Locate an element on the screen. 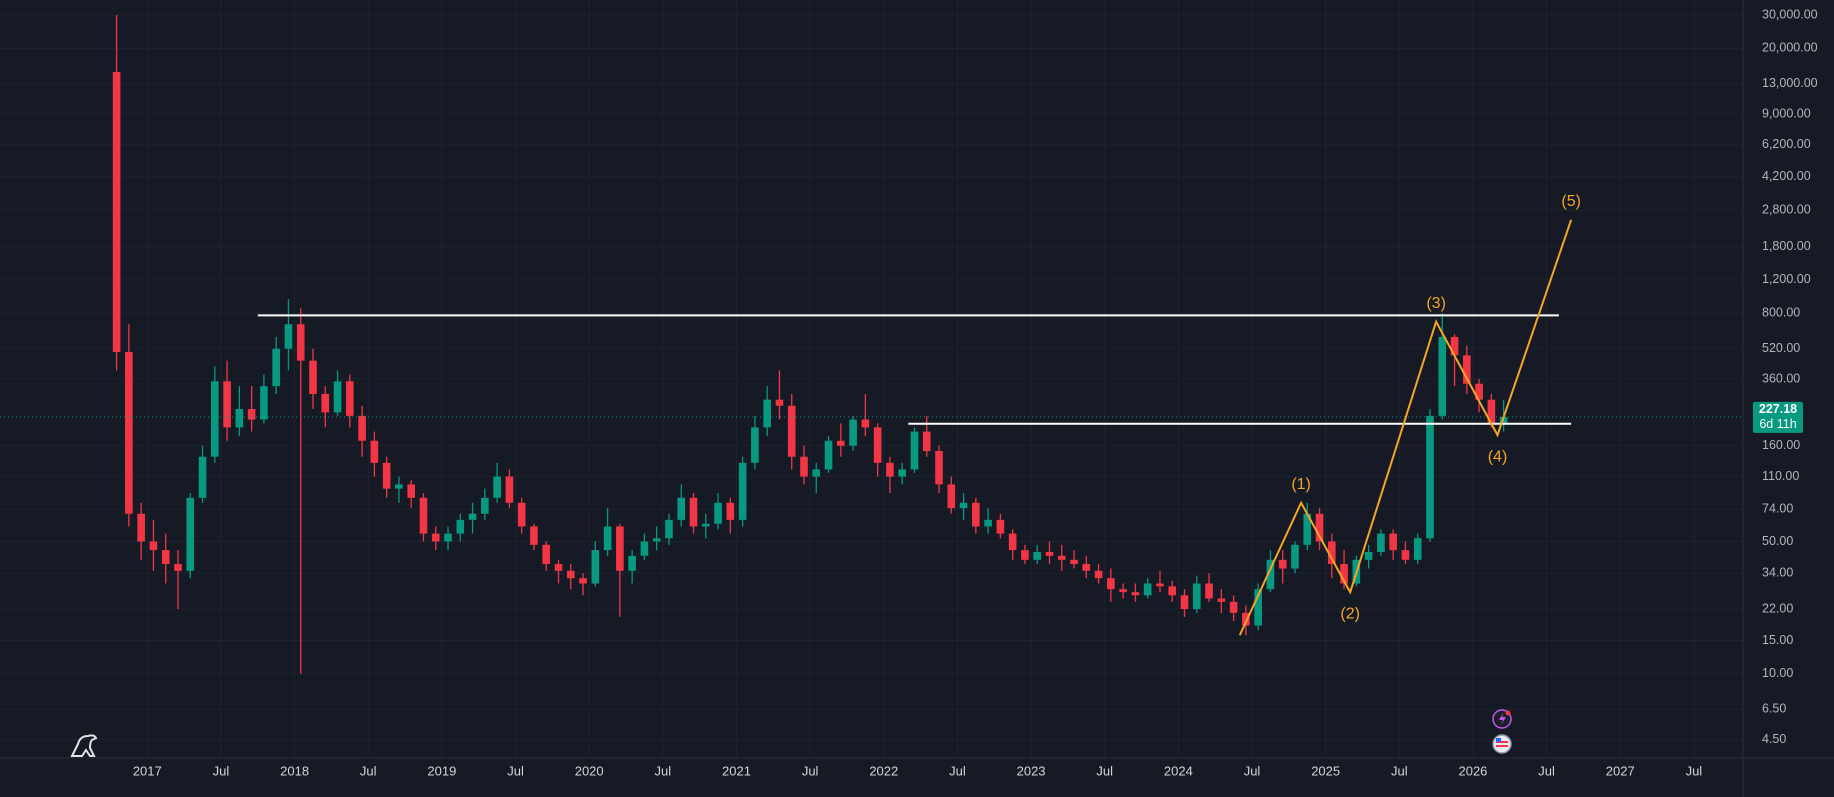 Image resolution: width=1834 pixels, height=797 pixels. y-tick-label: 1,800.00 is located at coordinates (1786, 246).